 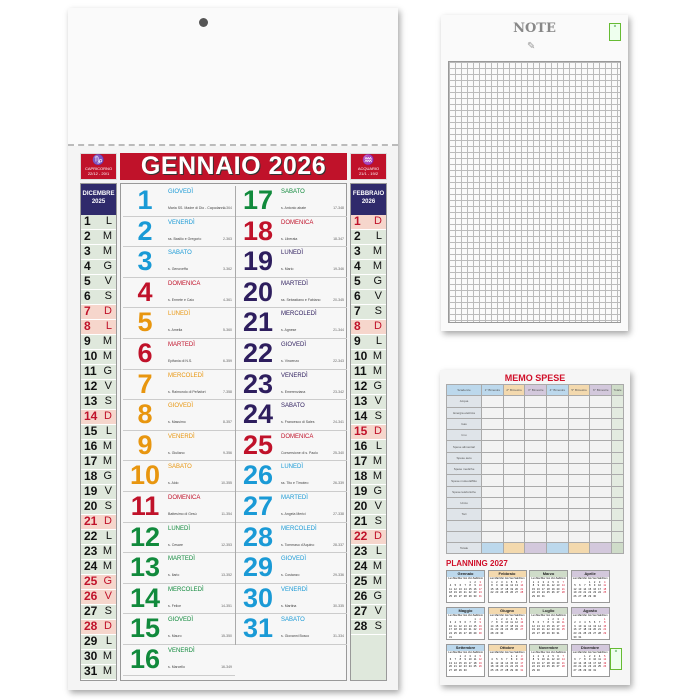 What do you see at coordinates (145, 322) in the screenshot?
I see `day-number: 5` at bounding box center [145, 322].